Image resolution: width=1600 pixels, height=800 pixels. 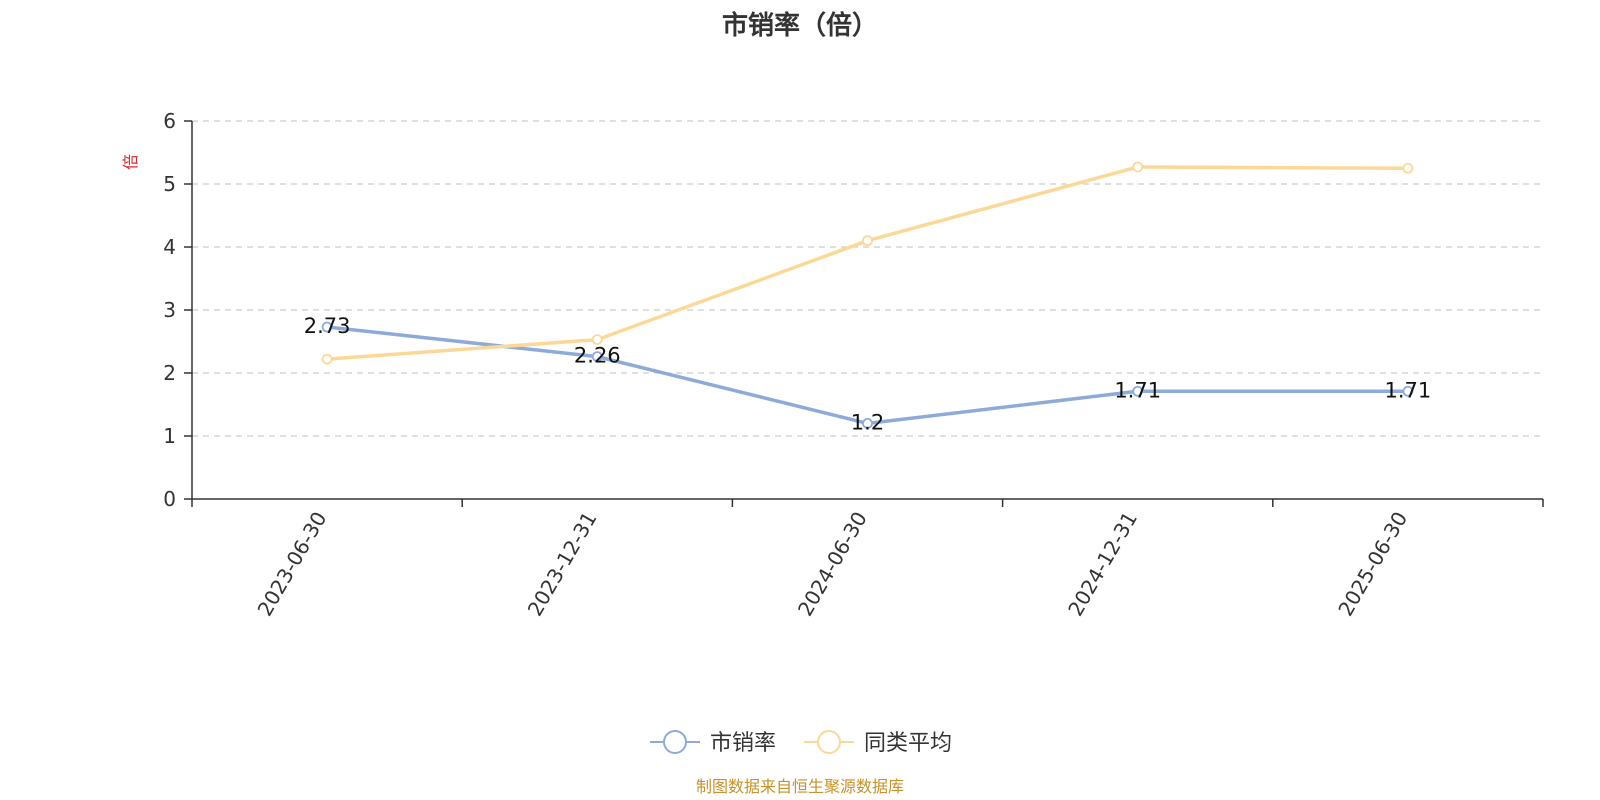 I want to click on legend-label: 市销率, so click(x=743, y=743).